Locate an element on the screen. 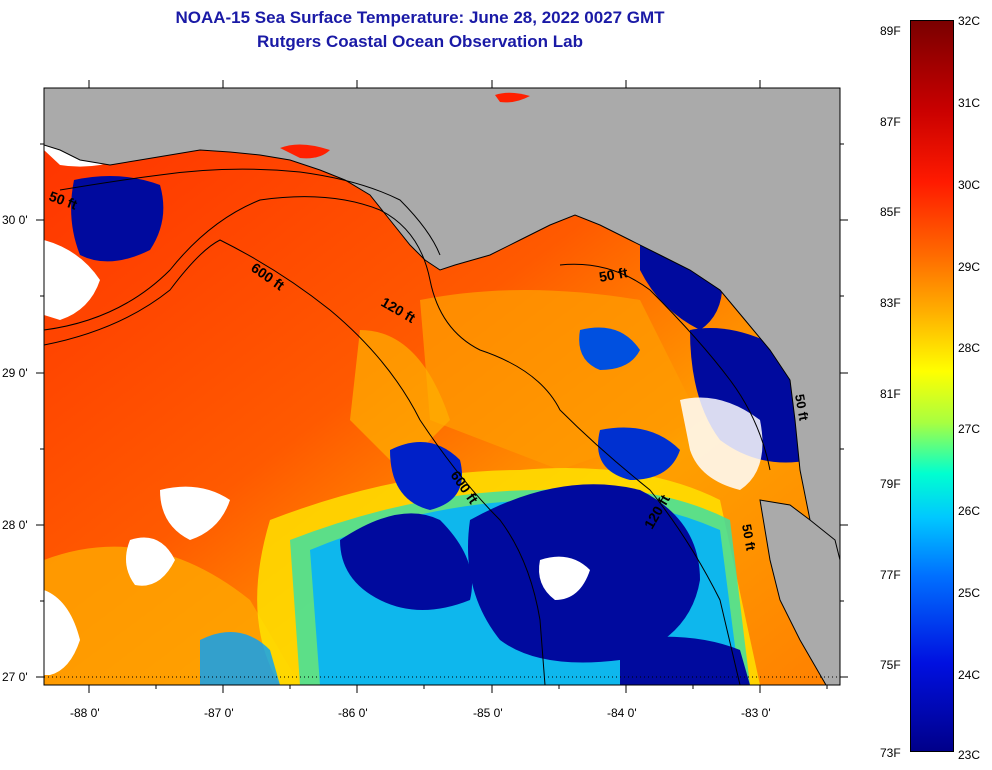  colorbar-f-label: 85F is located at coordinates (890, 212).